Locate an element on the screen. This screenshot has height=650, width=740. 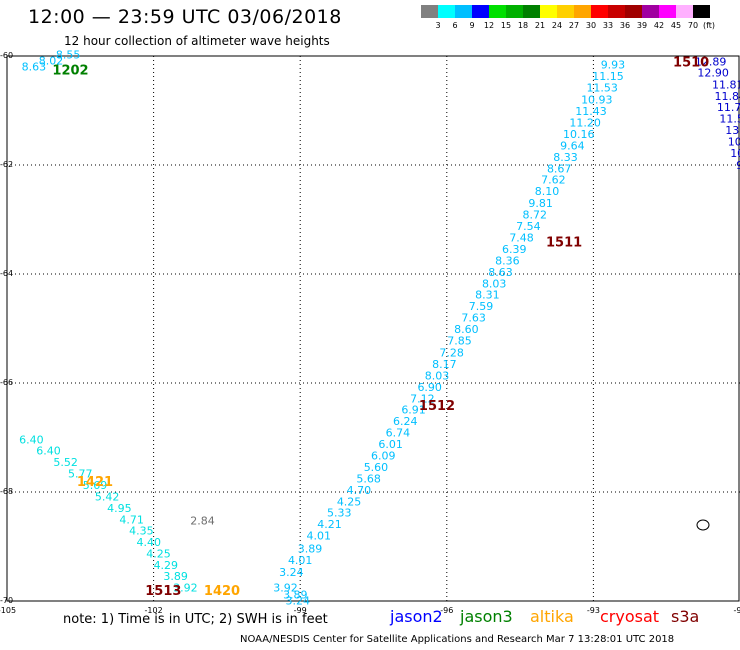
y-tick-label: -60 is located at coordinates (6, 55).